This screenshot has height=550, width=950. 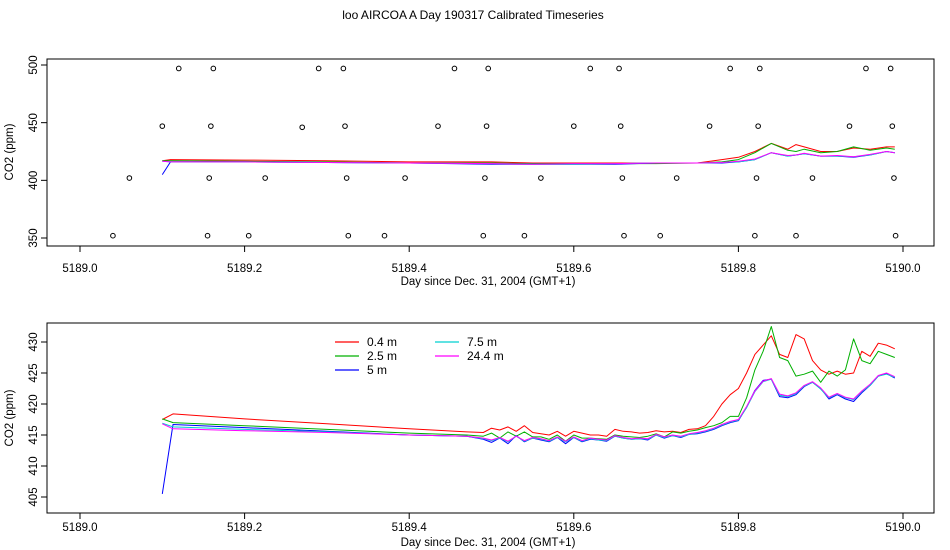 I want to click on bottom-y-axis-label: CO2 (ppm), so click(x=10, y=417).